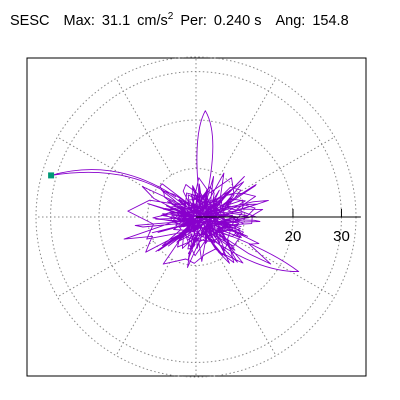  I want to click on station-name: SESC, so click(30, 21).